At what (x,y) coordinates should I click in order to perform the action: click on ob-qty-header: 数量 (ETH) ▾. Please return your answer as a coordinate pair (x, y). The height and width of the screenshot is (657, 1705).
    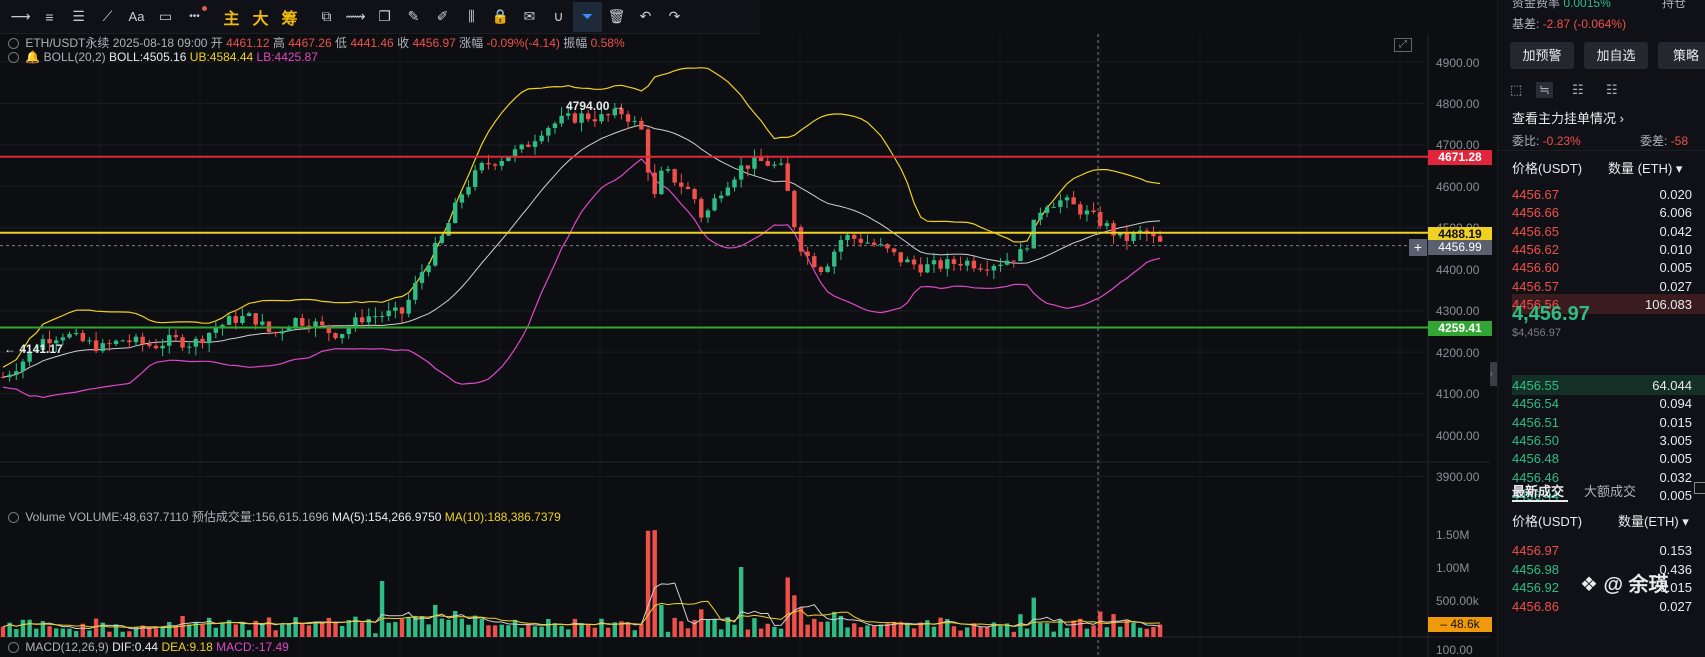
    Looking at the image, I should click on (1645, 168).